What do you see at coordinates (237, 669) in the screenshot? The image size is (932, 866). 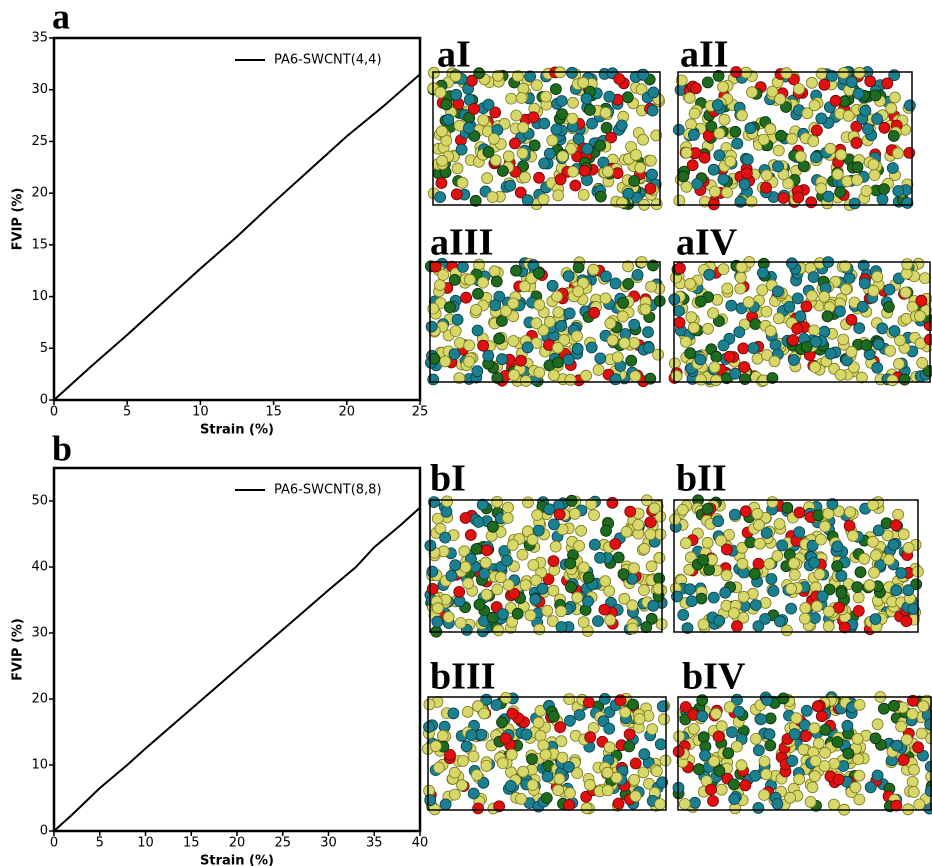 I see `data-line` at bounding box center [237, 669].